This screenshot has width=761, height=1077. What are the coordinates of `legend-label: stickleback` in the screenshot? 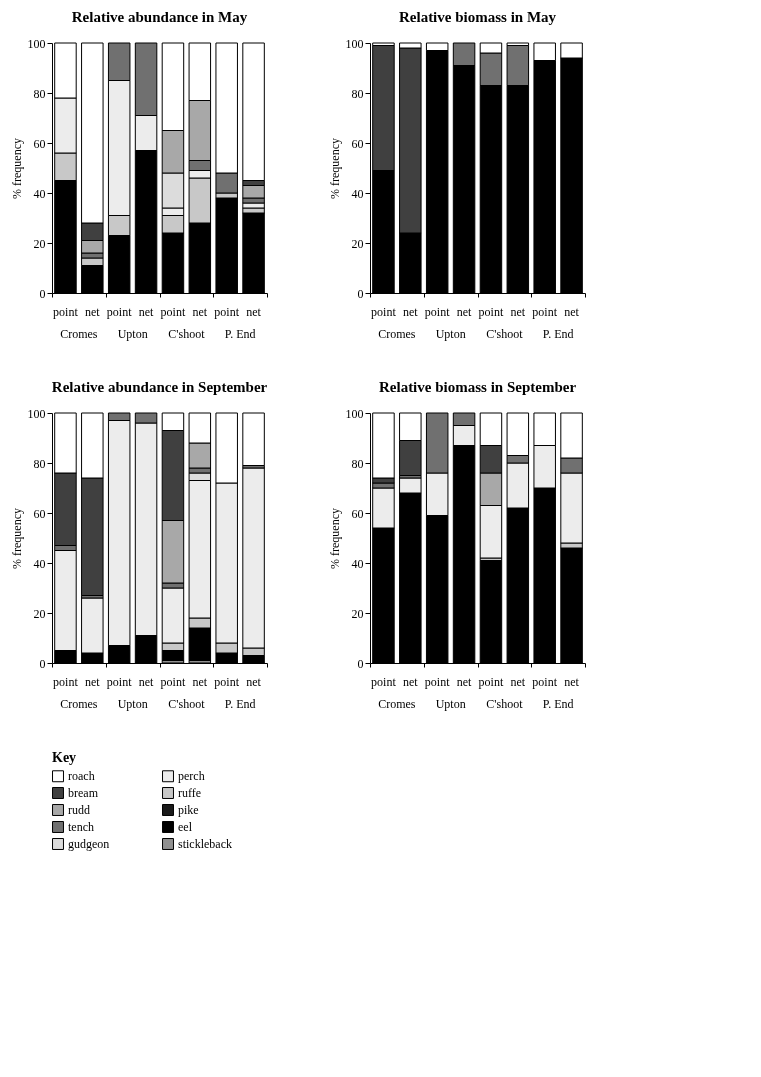 It's located at (205, 844).